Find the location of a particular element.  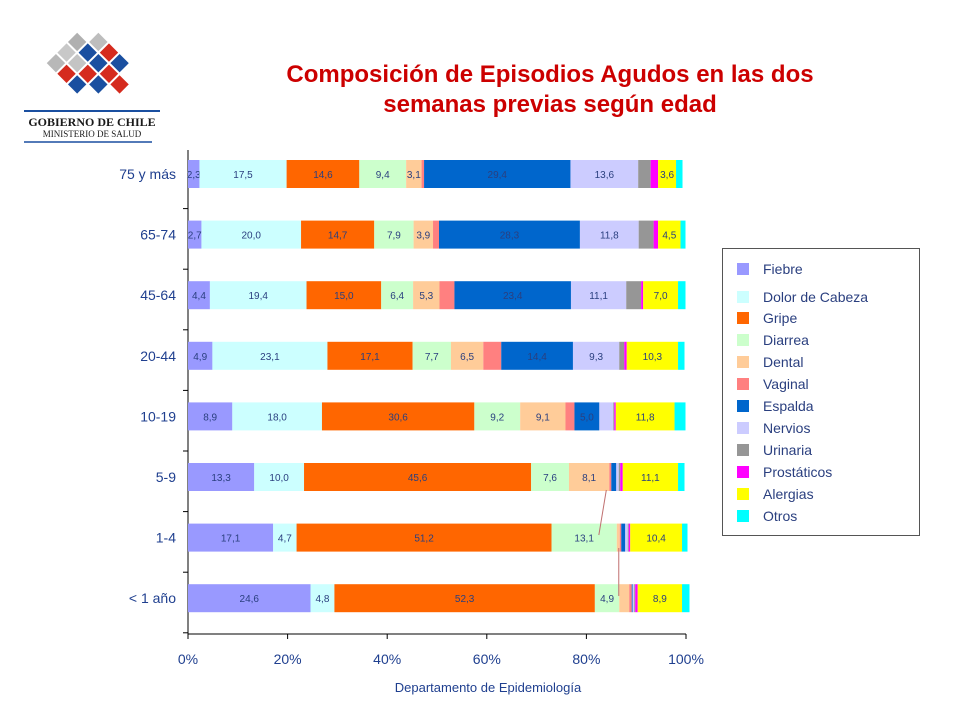

bar-data-label: 20,0 is located at coordinates (252, 236).